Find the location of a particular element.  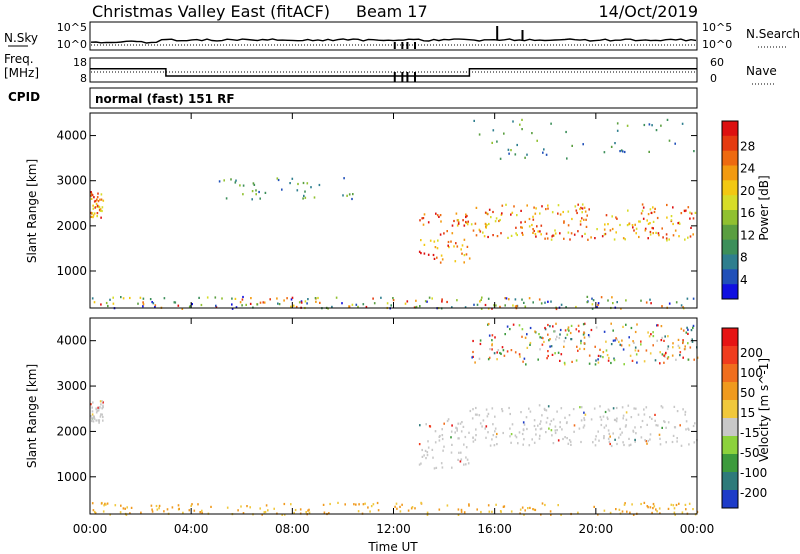

cpid-program: normal (fast) 151 RF is located at coordinates (165, 99).